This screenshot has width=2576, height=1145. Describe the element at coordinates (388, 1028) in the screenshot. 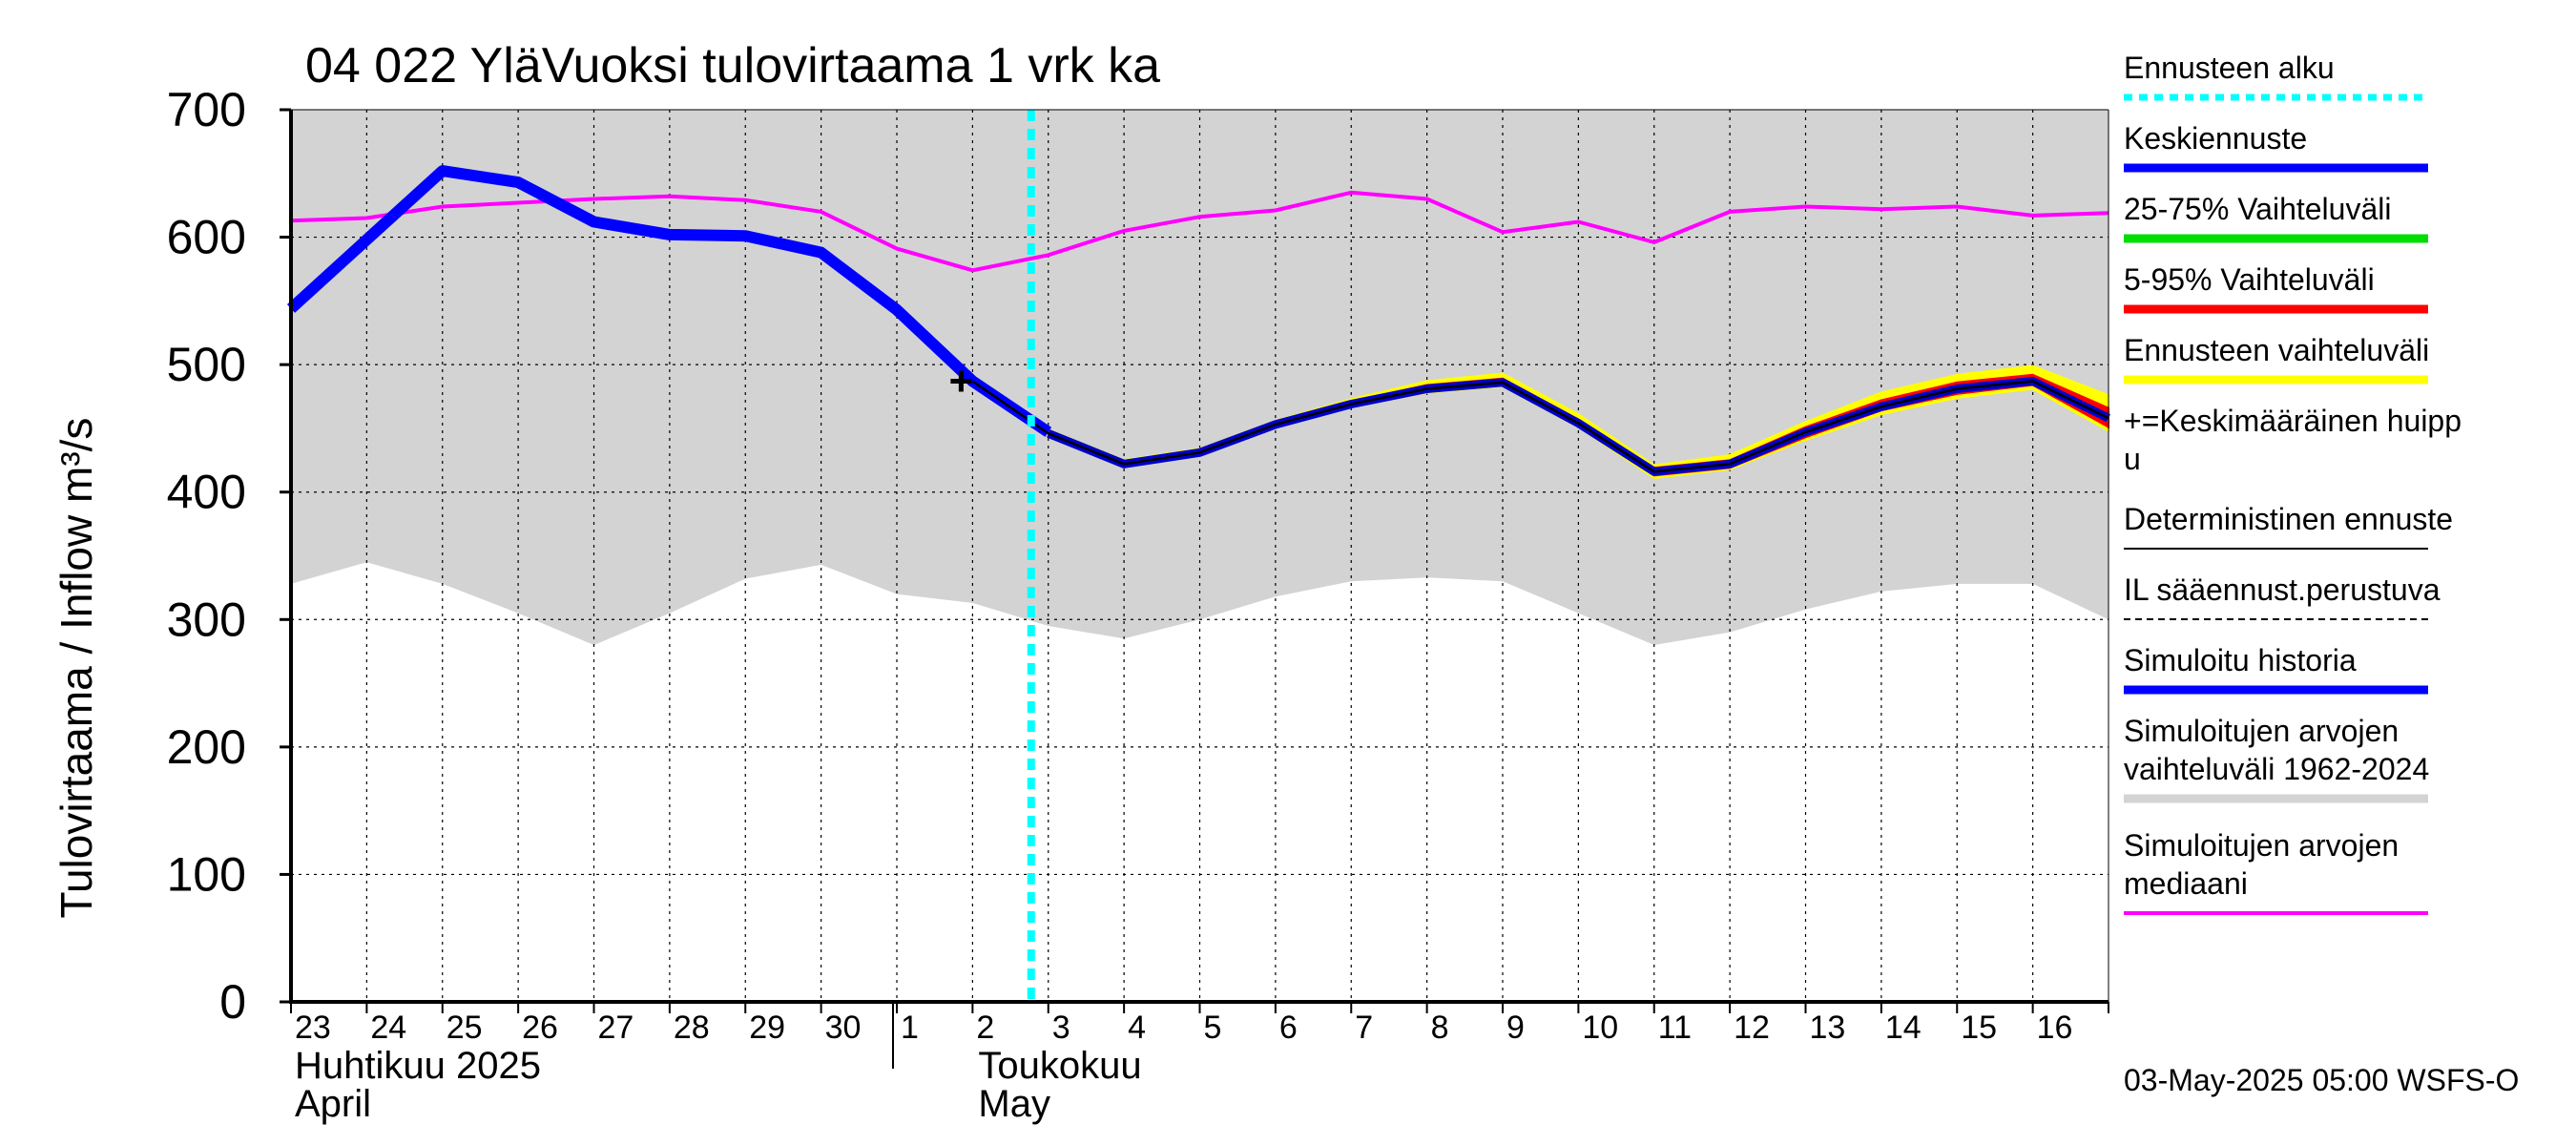

I see `x-tick-label: 24` at that location.